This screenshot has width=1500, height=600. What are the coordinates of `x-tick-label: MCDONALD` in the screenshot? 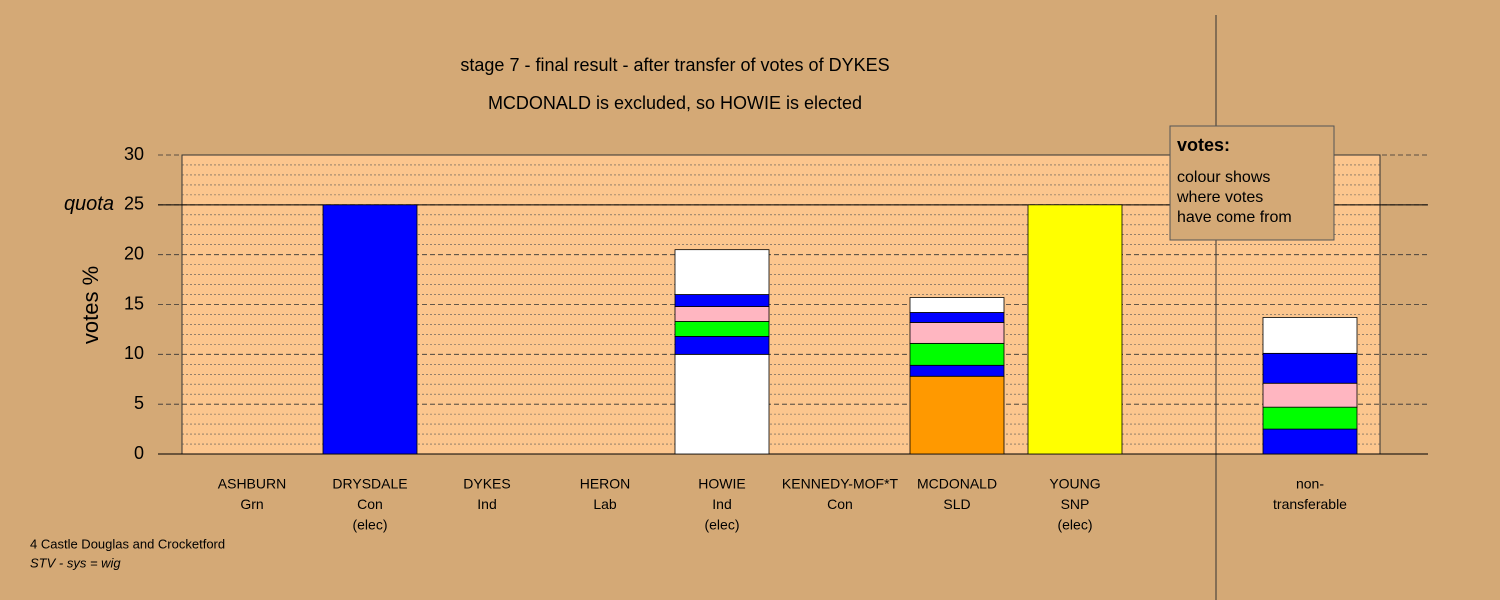 It's located at (957, 484).